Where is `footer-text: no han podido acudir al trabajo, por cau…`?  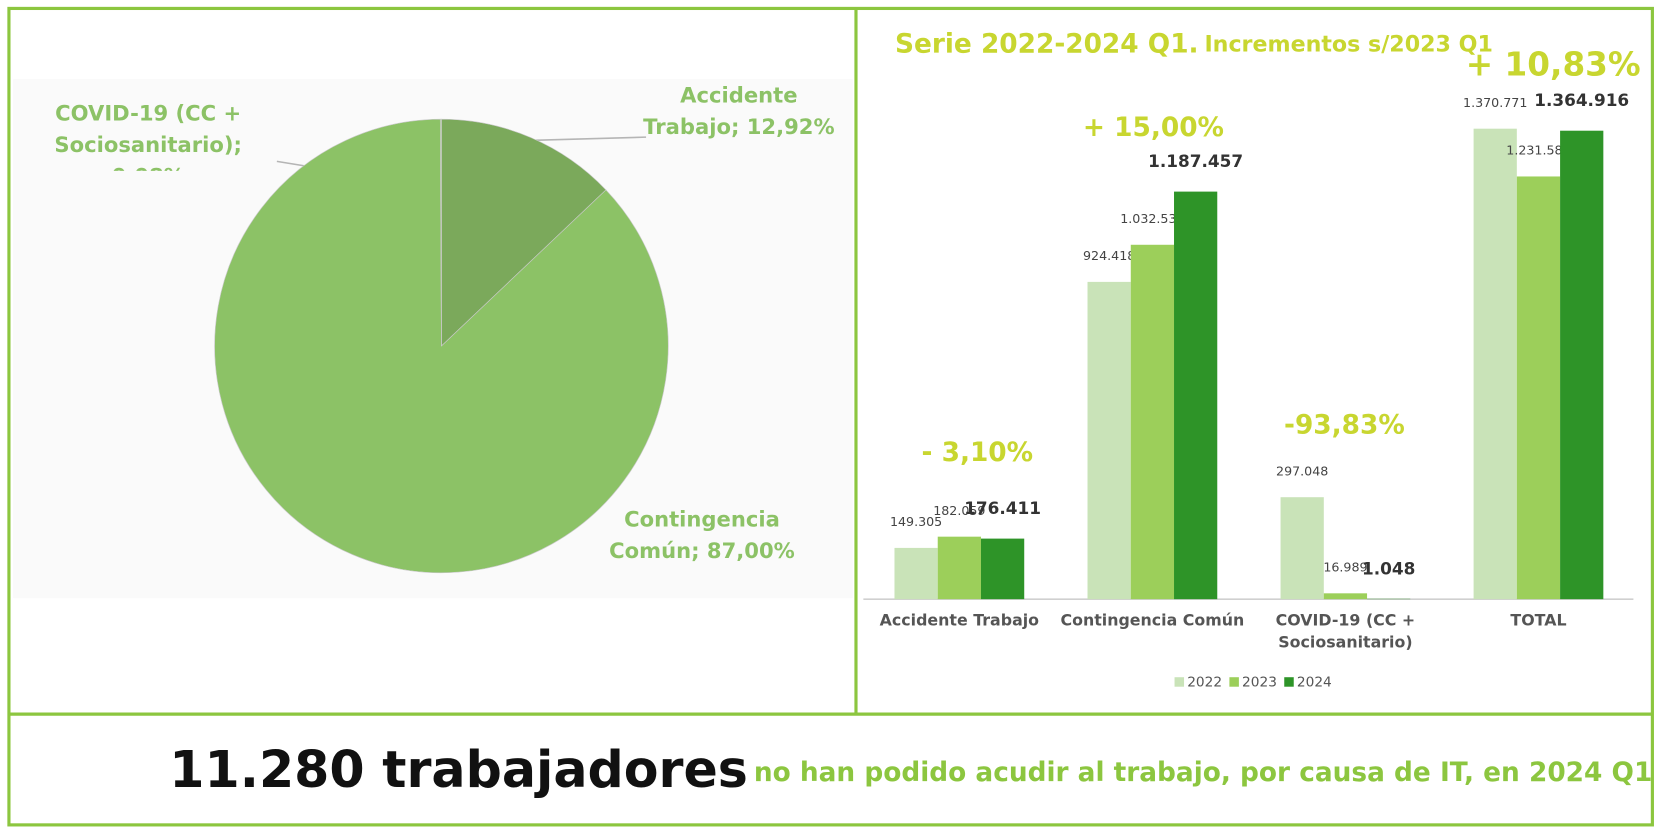 footer-text: no han podido acudir al trabajo, por cau… is located at coordinates (1203, 773).